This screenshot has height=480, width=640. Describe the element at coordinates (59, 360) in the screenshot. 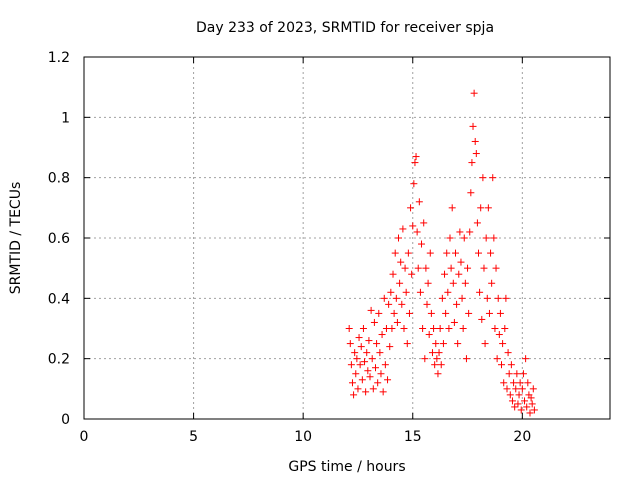

I see `y-tick-label: 0.2` at that location.